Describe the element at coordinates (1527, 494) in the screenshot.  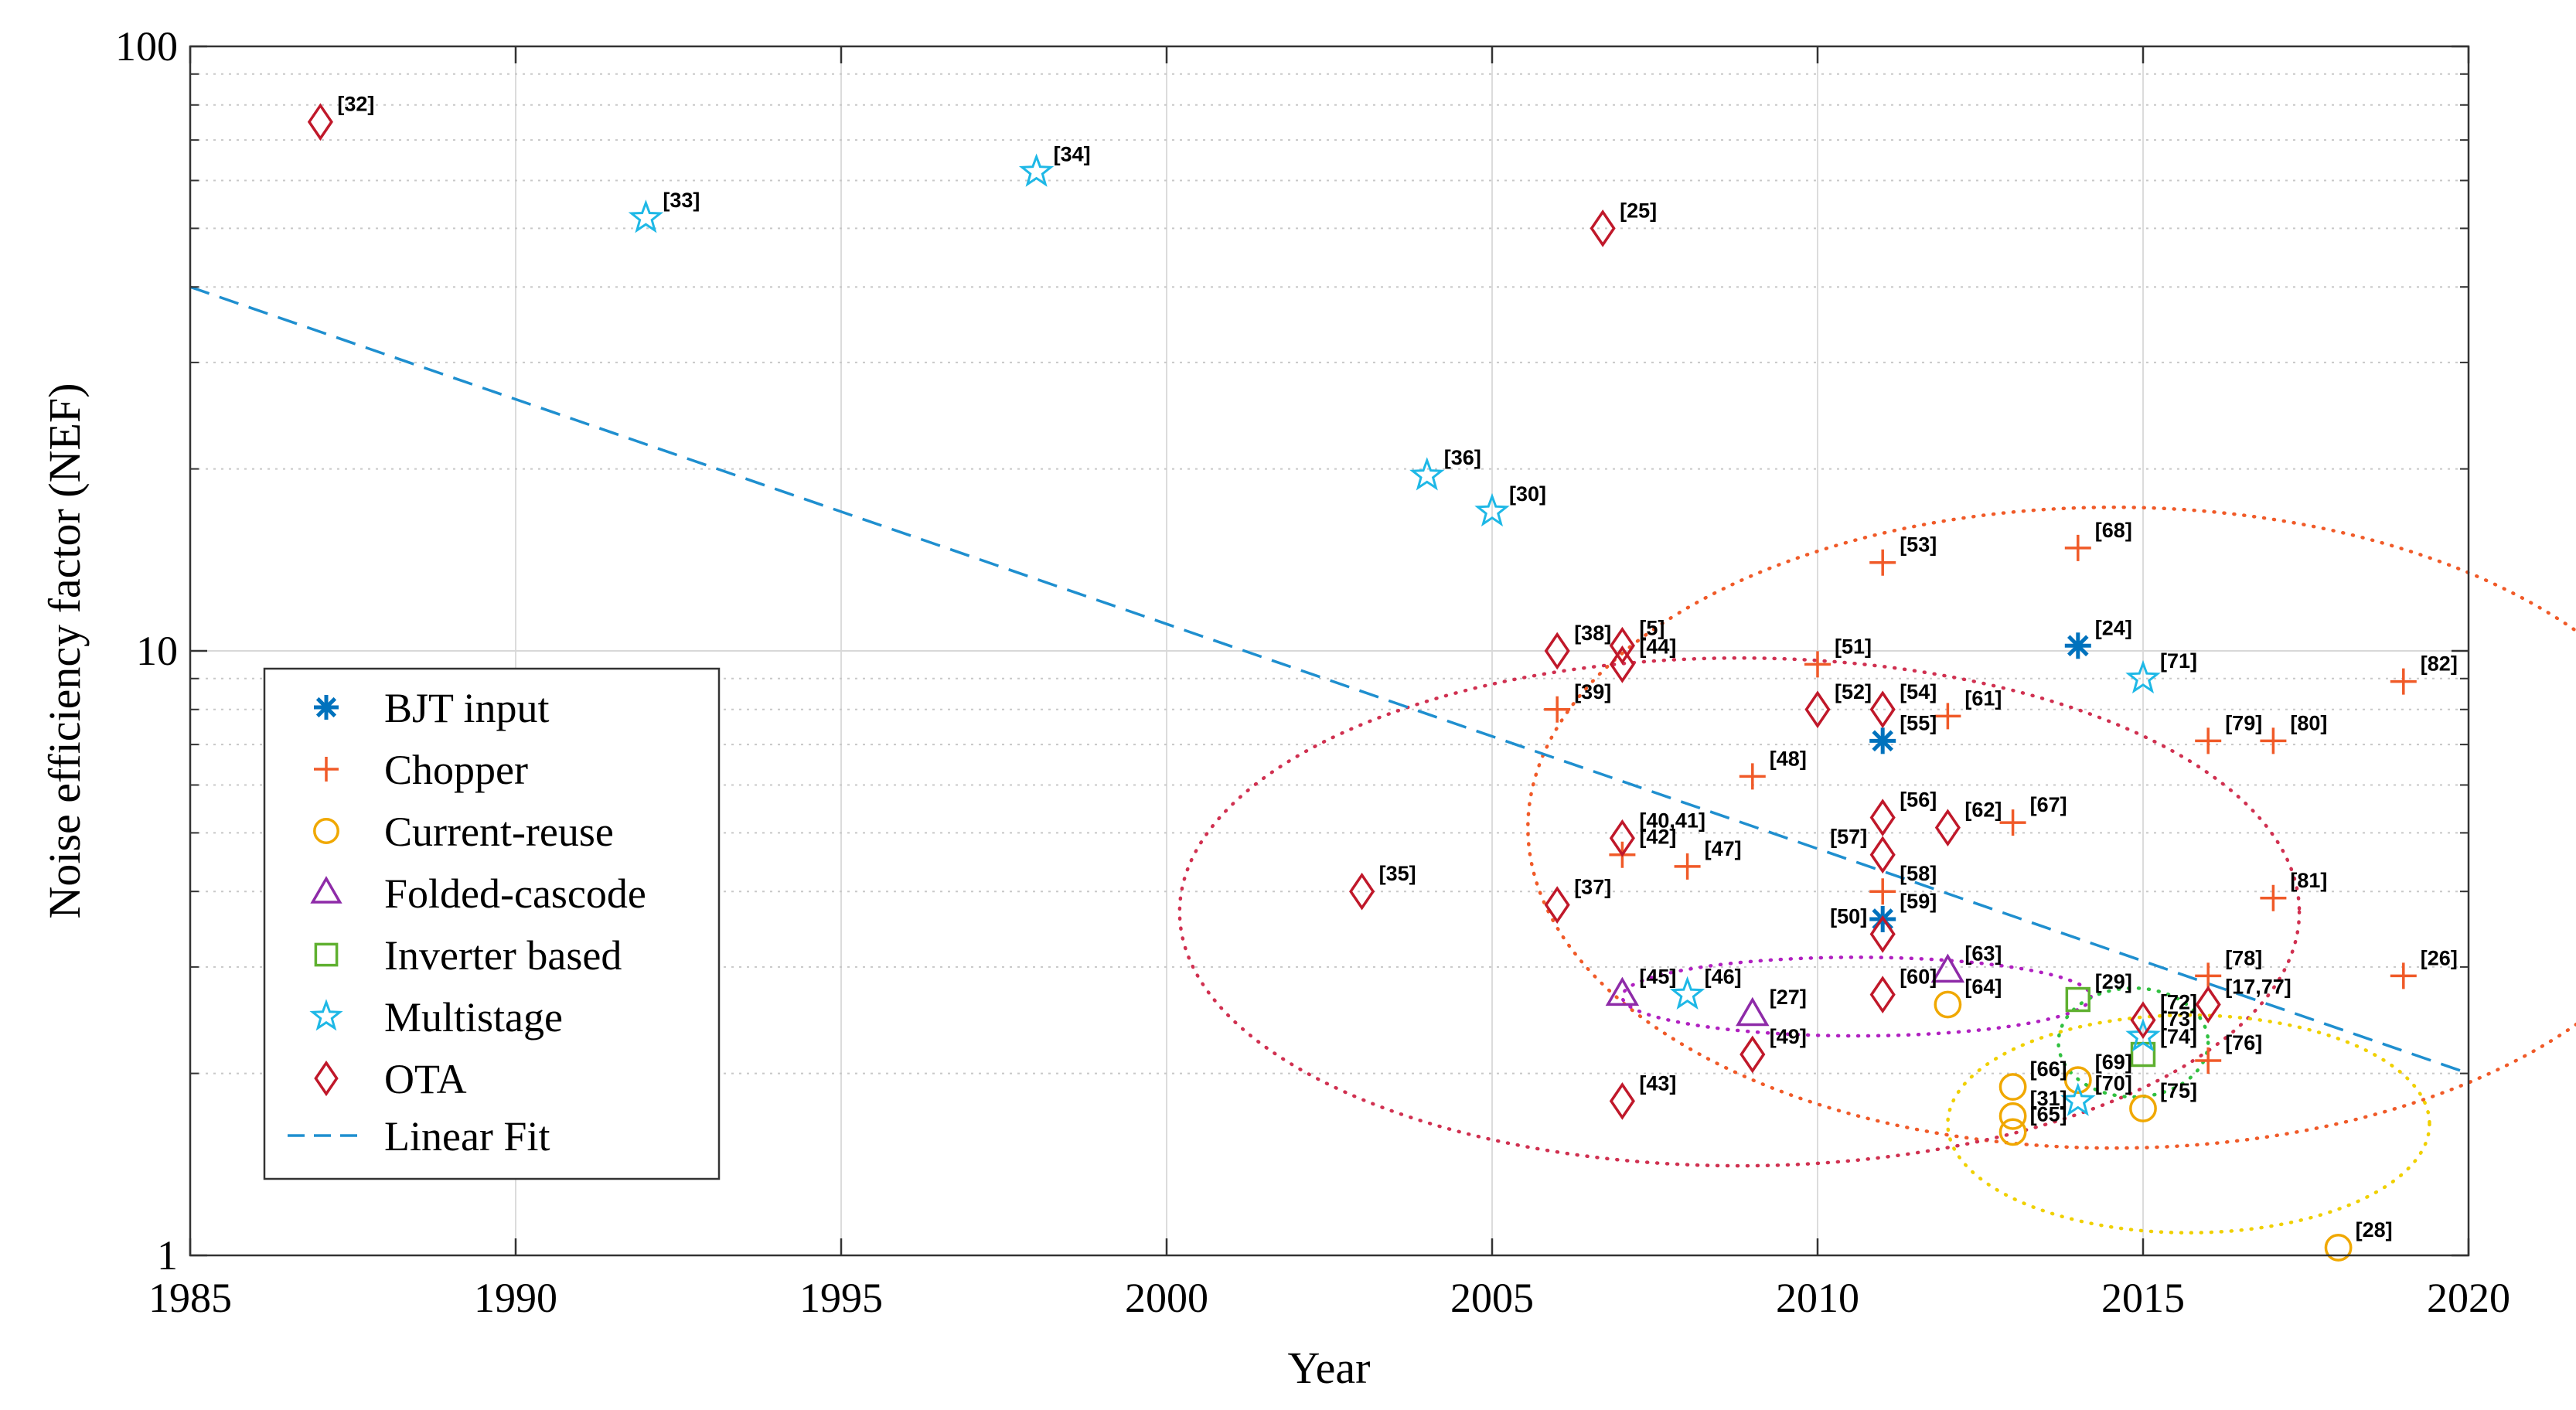
I see `point-ref-label: [30]` at that location.